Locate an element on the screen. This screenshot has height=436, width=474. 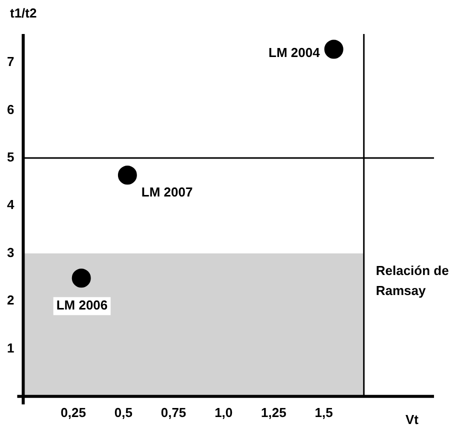
y-tick-label: 5 is located at coordinates (10, 157).